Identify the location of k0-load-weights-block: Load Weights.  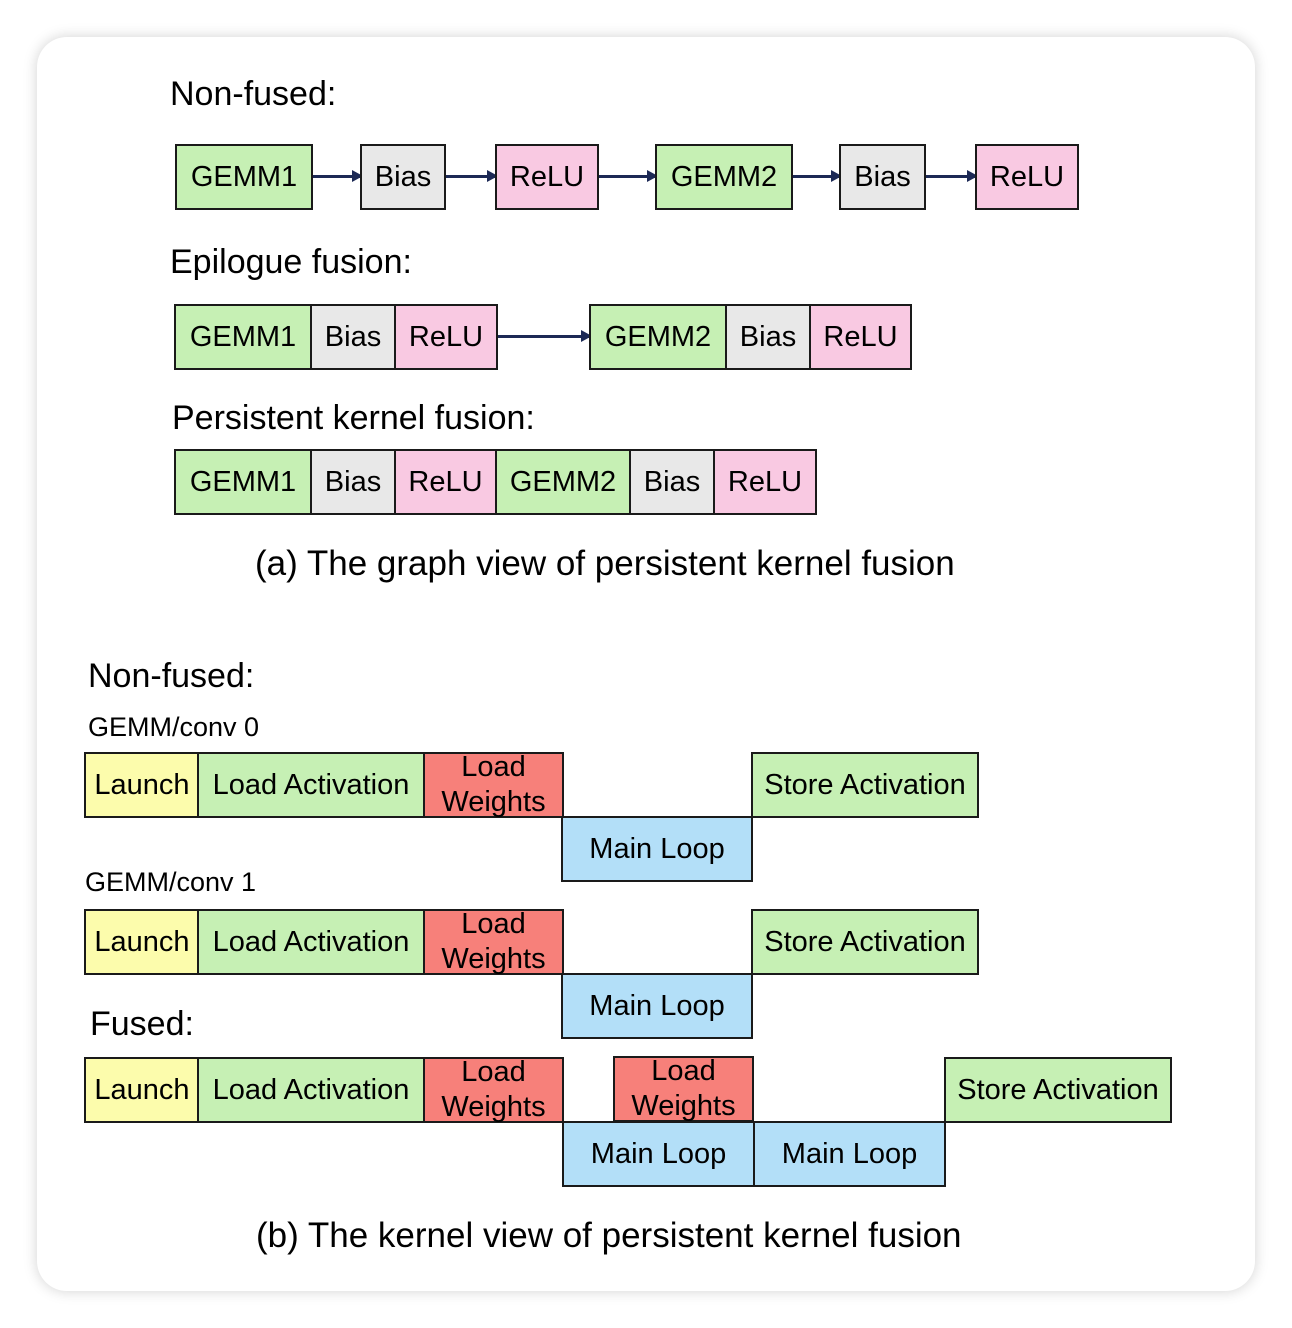
(493, 784).